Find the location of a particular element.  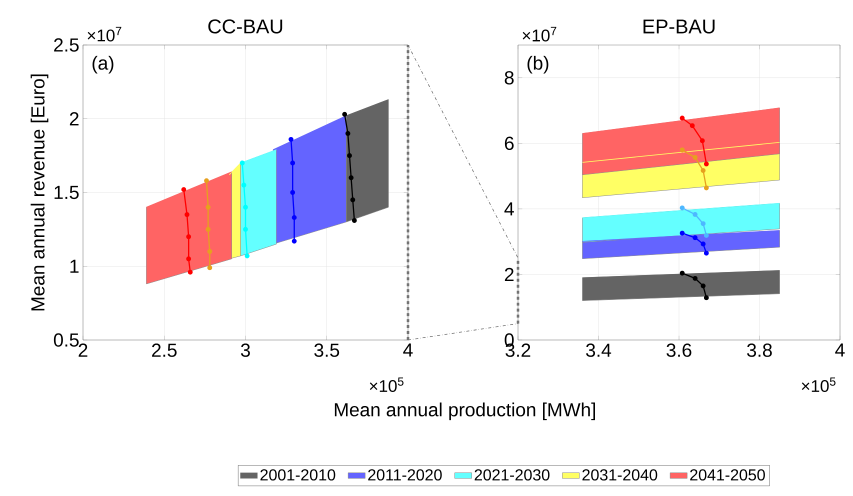

y-tick-label: 6 is located at coordinates (509, 143).